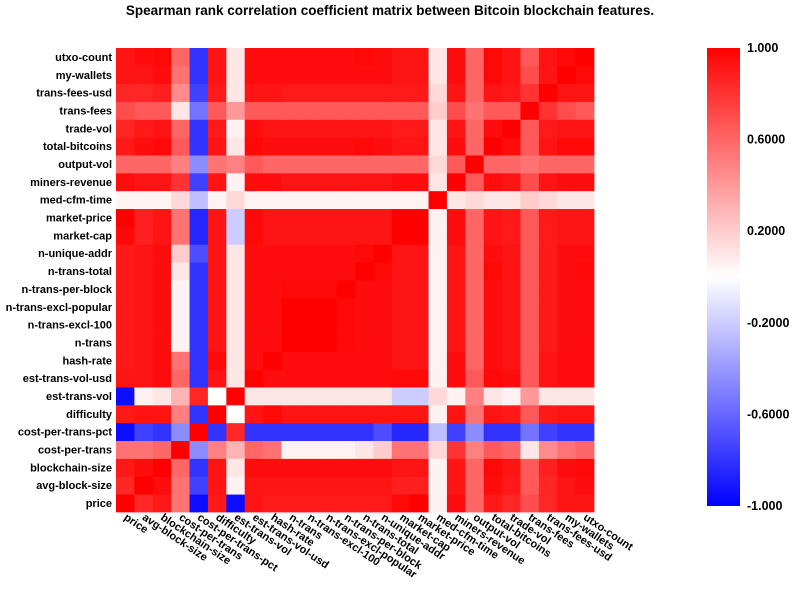 This screenshot has height=602, width=800. I want to click on heatmap-cell-cost-per-trans-vs-blockchain-size, so click(162, 449).